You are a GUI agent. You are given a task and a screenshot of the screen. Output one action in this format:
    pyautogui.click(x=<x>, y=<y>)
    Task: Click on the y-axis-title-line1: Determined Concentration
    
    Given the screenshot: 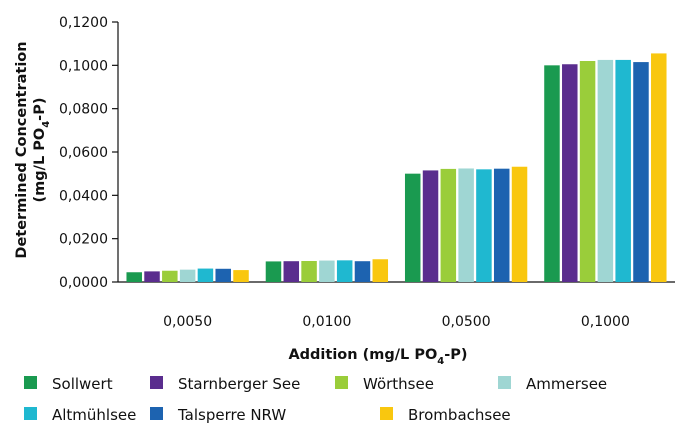 What is the action you would take?
    pyautogui.click(x=22, y=149)
    